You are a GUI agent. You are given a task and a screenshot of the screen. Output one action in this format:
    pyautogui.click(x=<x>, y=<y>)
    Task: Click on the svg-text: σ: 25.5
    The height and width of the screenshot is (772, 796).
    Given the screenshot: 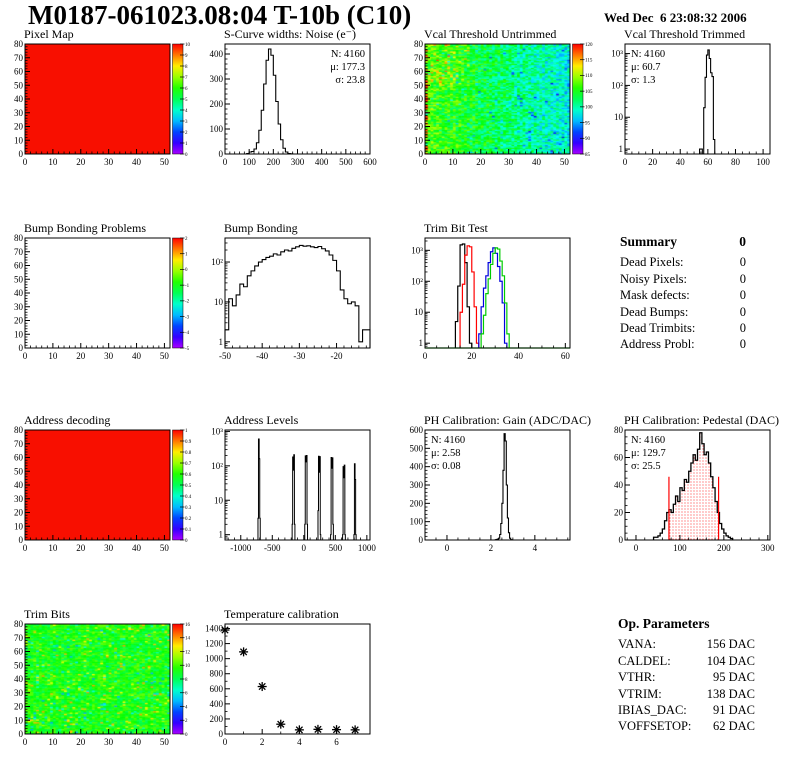 What is the action you would take?
    pyautogui.click(x=646, y=466)
    